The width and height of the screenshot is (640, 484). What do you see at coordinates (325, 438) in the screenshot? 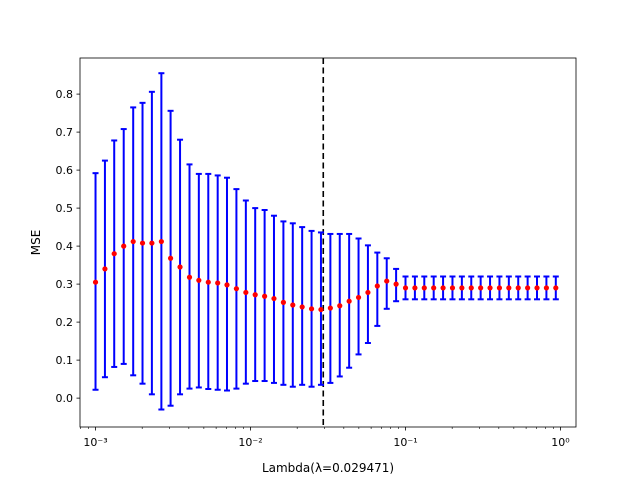
I see `x-axis-ticks: 10⁻³ 10⁻² 10⁻¹ 10⁰` at bounding box center [325, 438].